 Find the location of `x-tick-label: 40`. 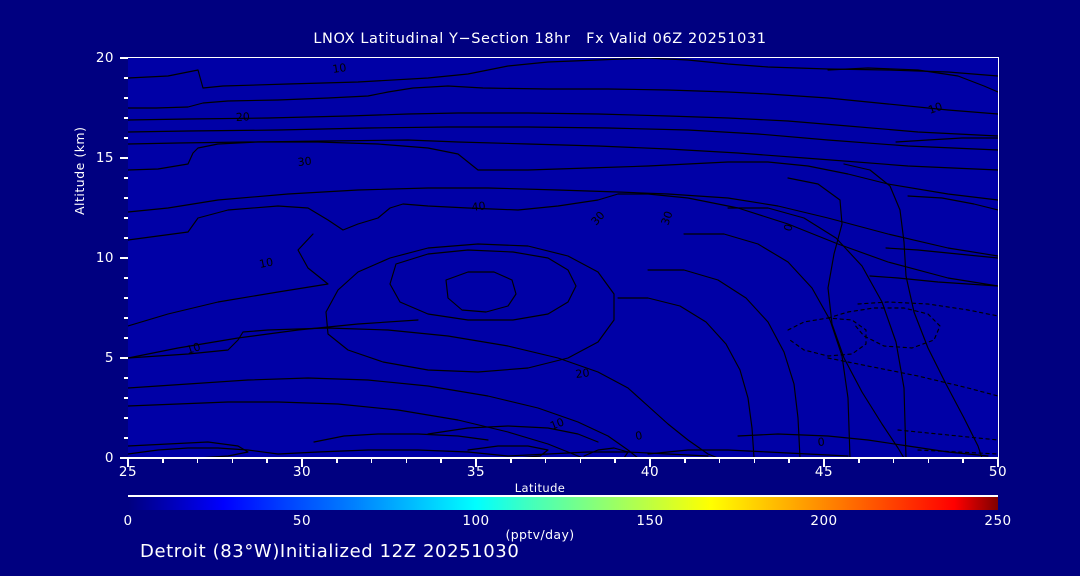

x-tick-label: 40 is located at coordinates (650, 472).